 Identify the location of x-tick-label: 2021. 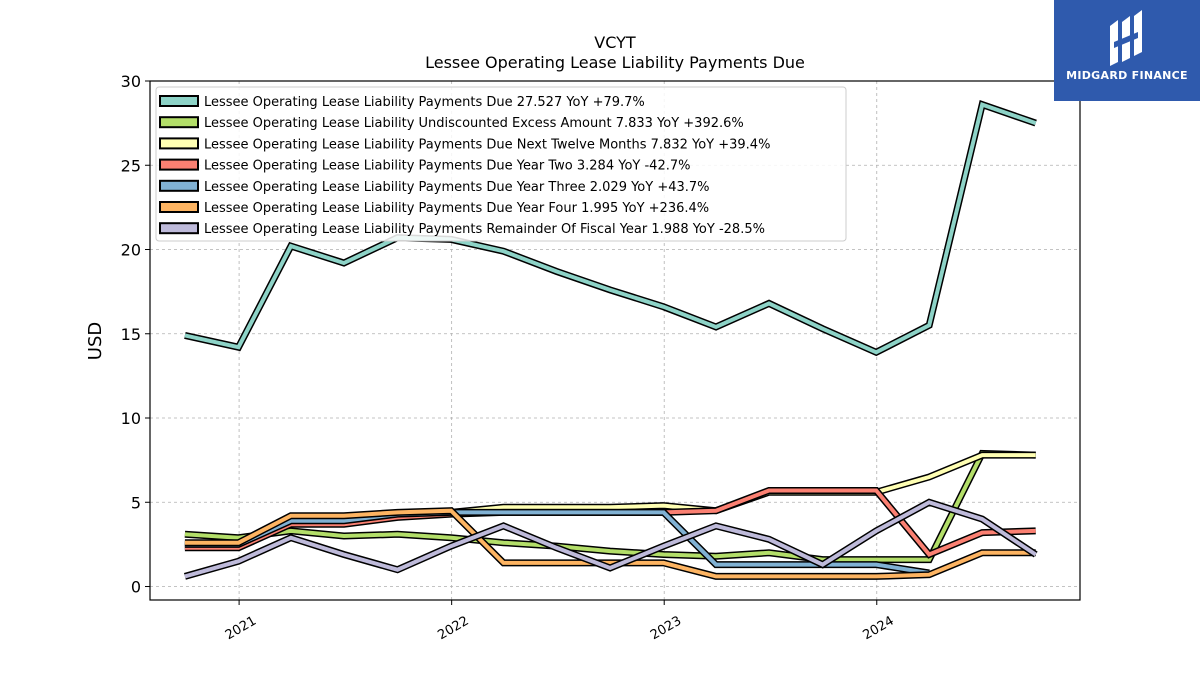
(241, 629).